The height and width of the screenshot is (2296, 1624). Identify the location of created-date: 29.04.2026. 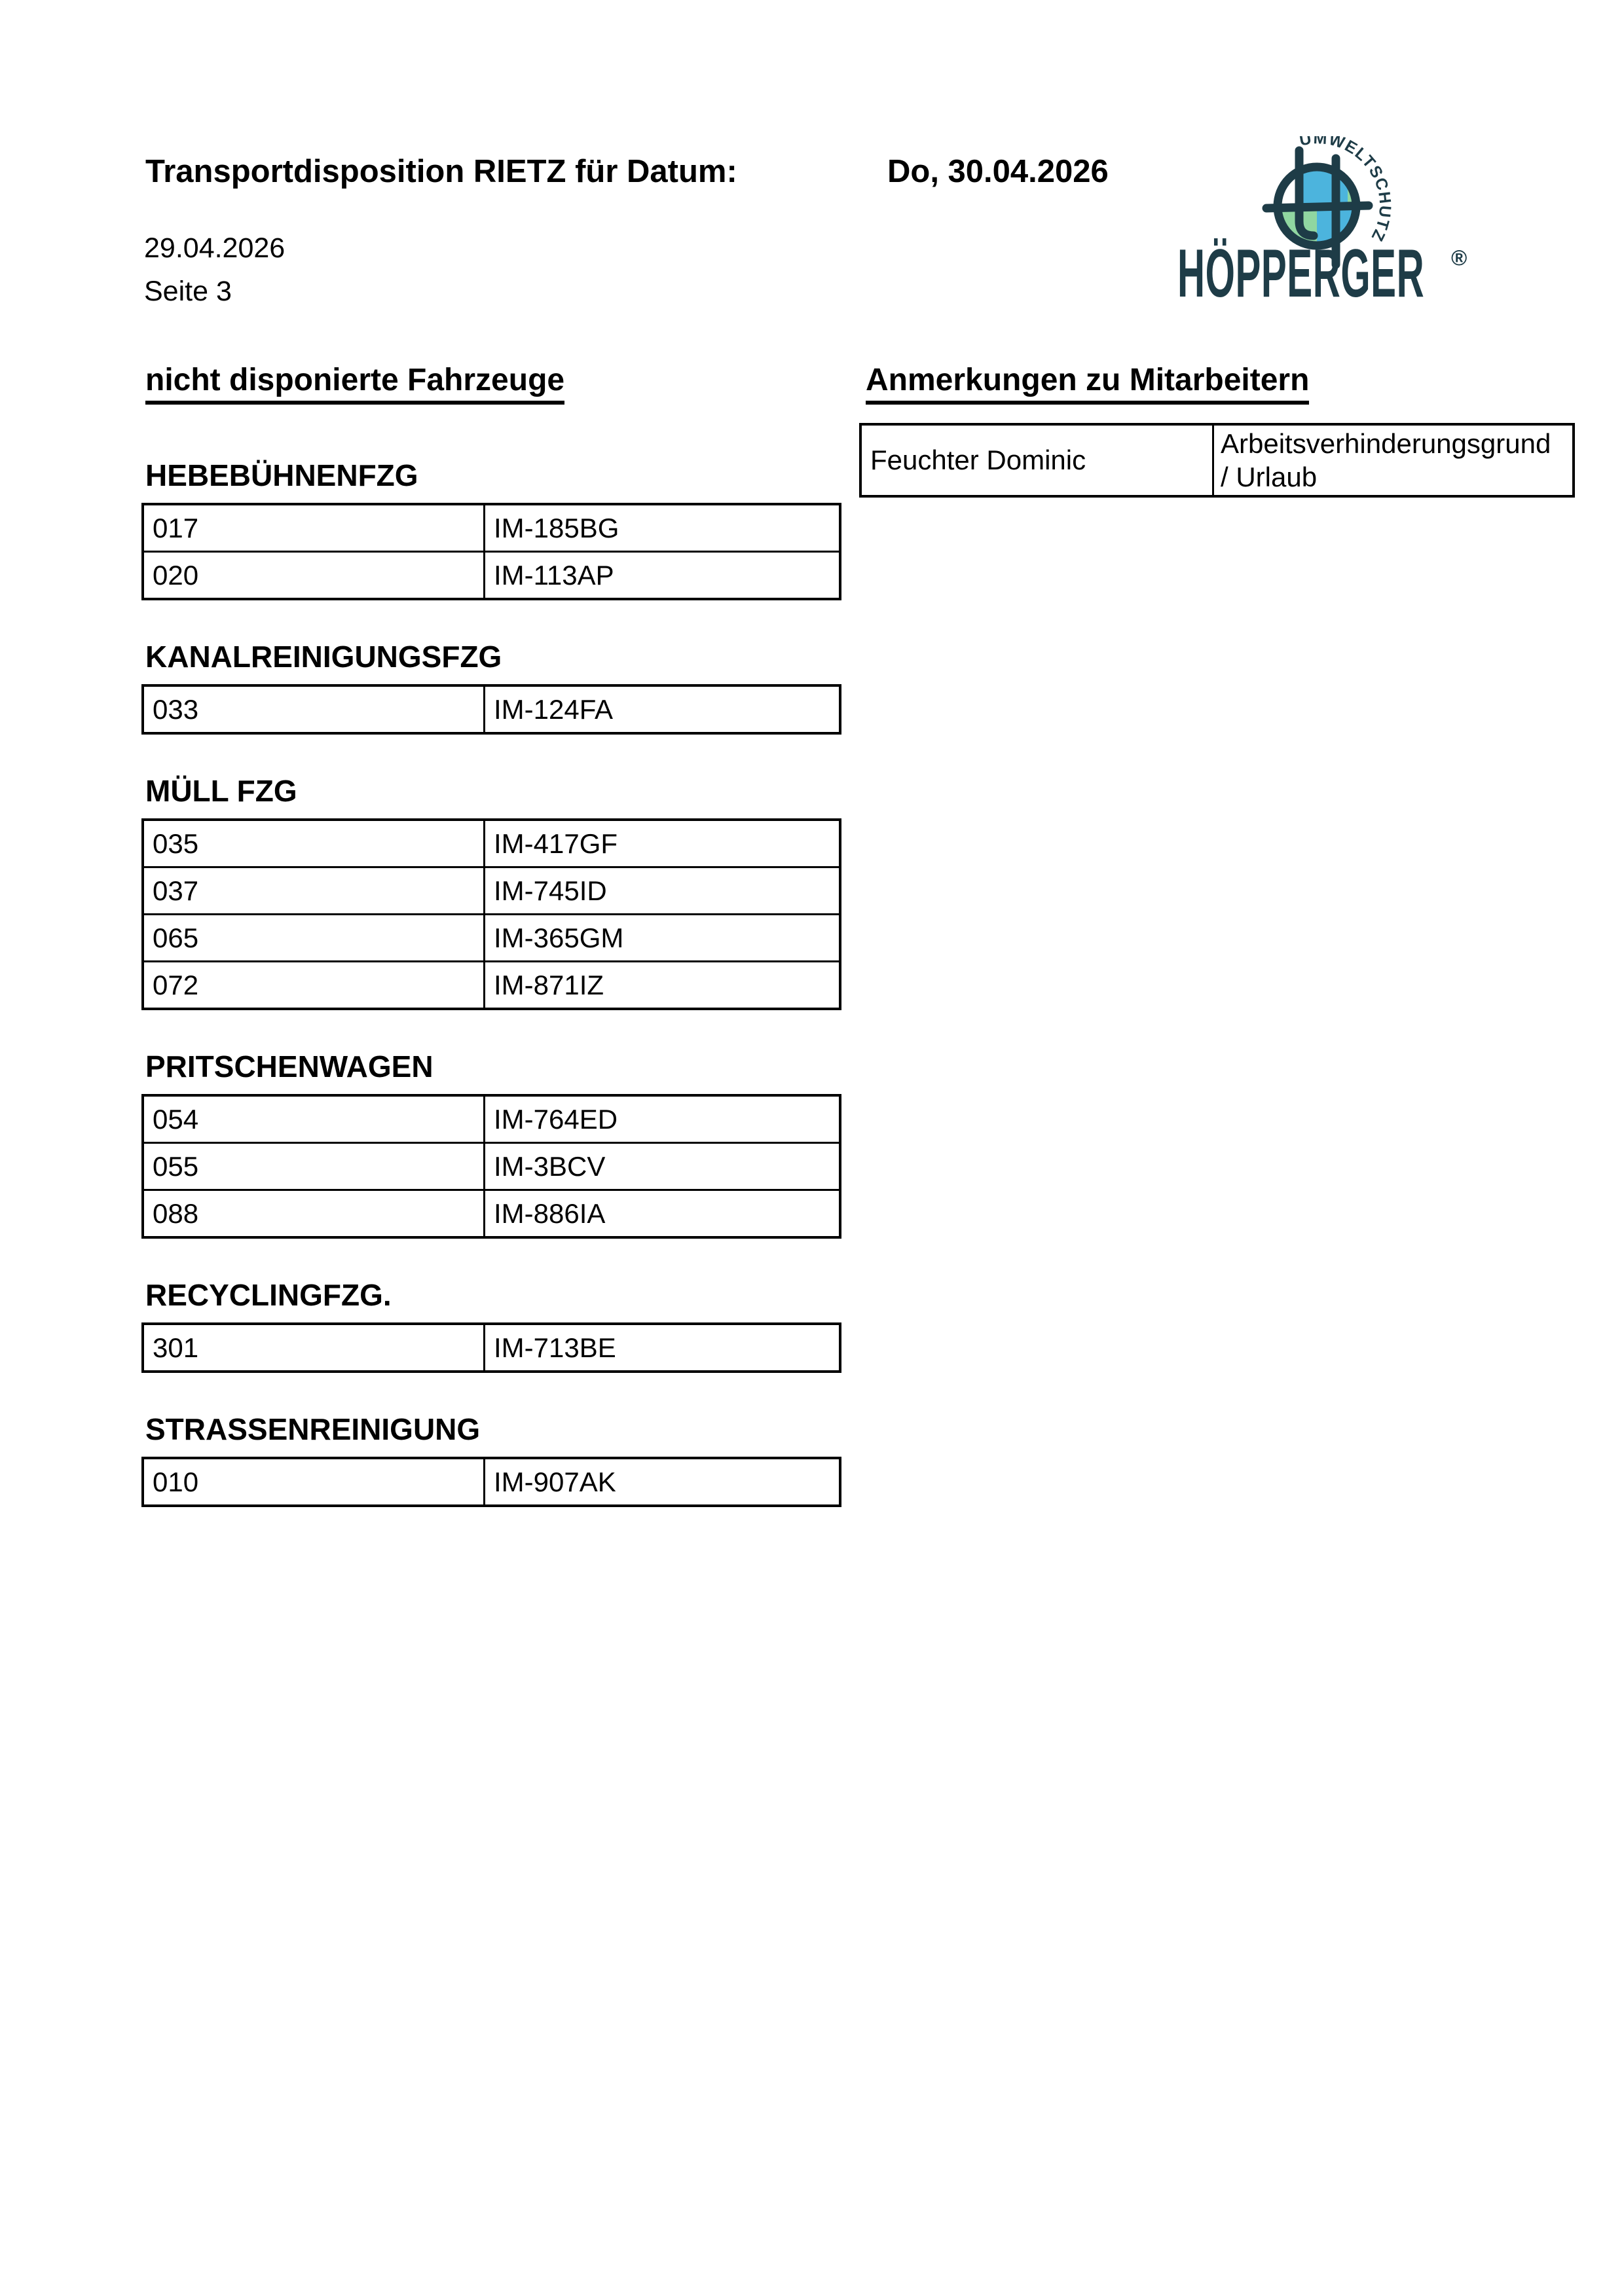
(215, 248).